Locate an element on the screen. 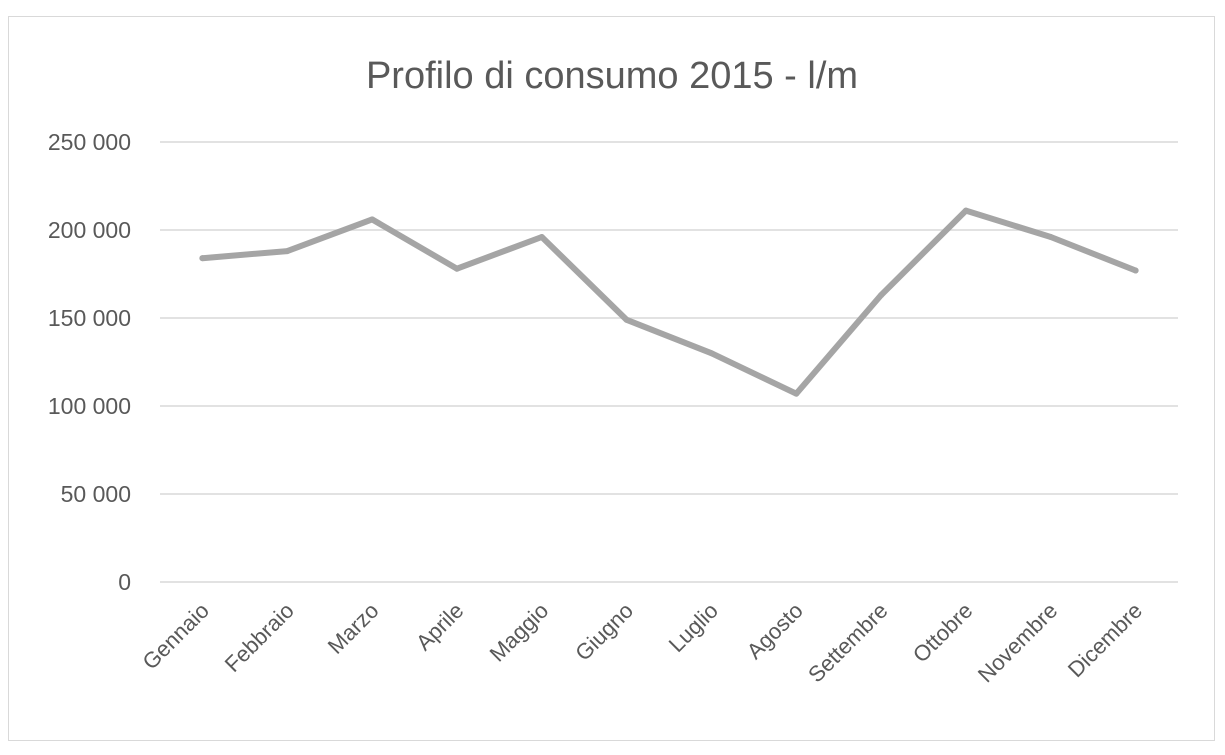  x-tick-label: Aprile is located at coordinates (439, 626).